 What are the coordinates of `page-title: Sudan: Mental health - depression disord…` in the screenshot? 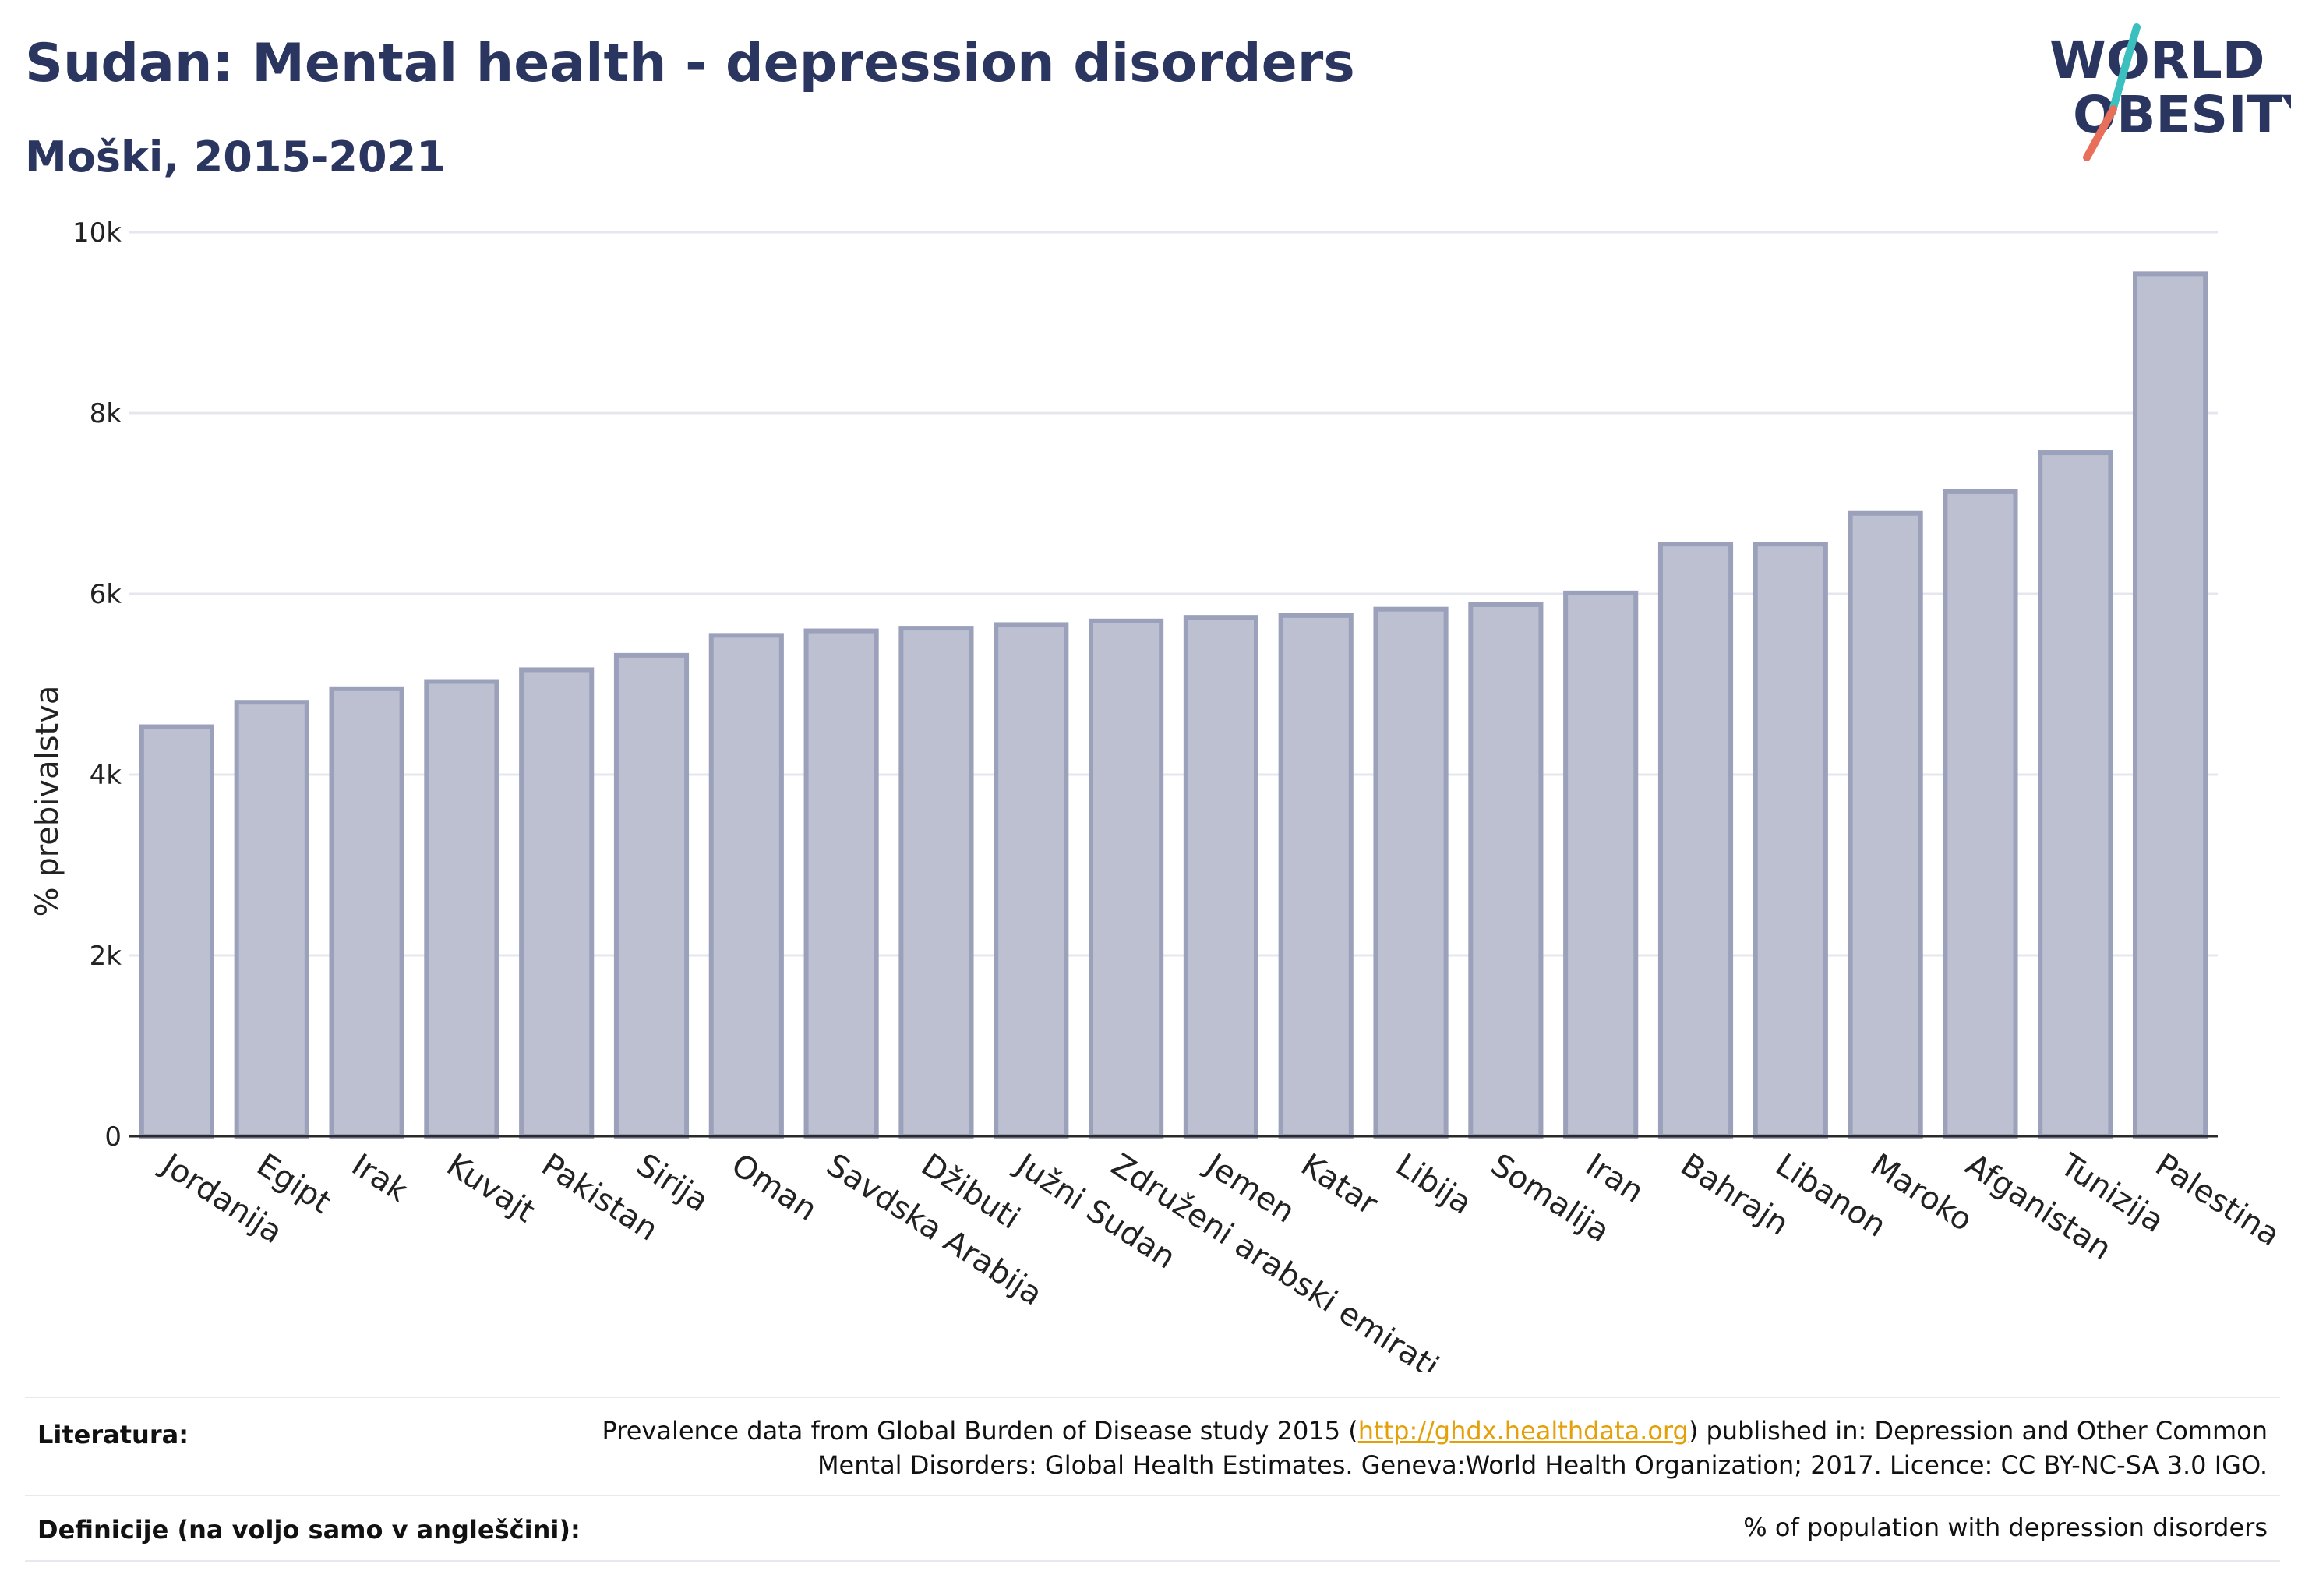 It's located at (690, 63).